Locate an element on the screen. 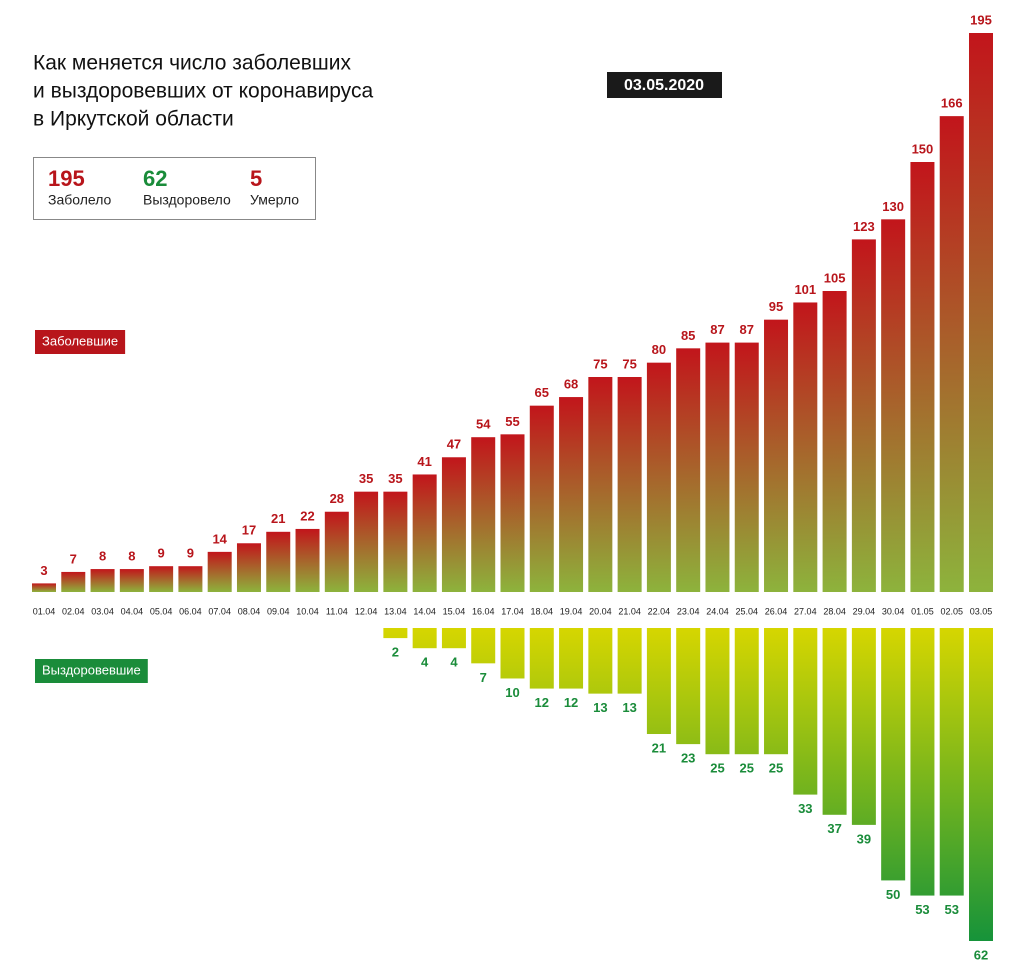 The width and height of the screenshot is (1024, 969). x-tick-label: 08.04 is located at coordinates (249, 611).